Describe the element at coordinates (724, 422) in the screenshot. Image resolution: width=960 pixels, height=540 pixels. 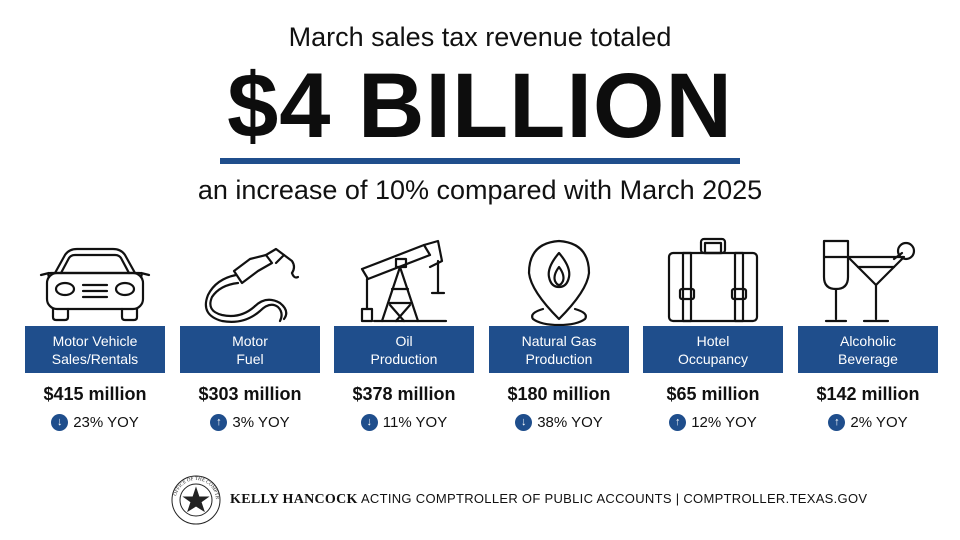
I see `yoy-text: 12% YOY` at that location.